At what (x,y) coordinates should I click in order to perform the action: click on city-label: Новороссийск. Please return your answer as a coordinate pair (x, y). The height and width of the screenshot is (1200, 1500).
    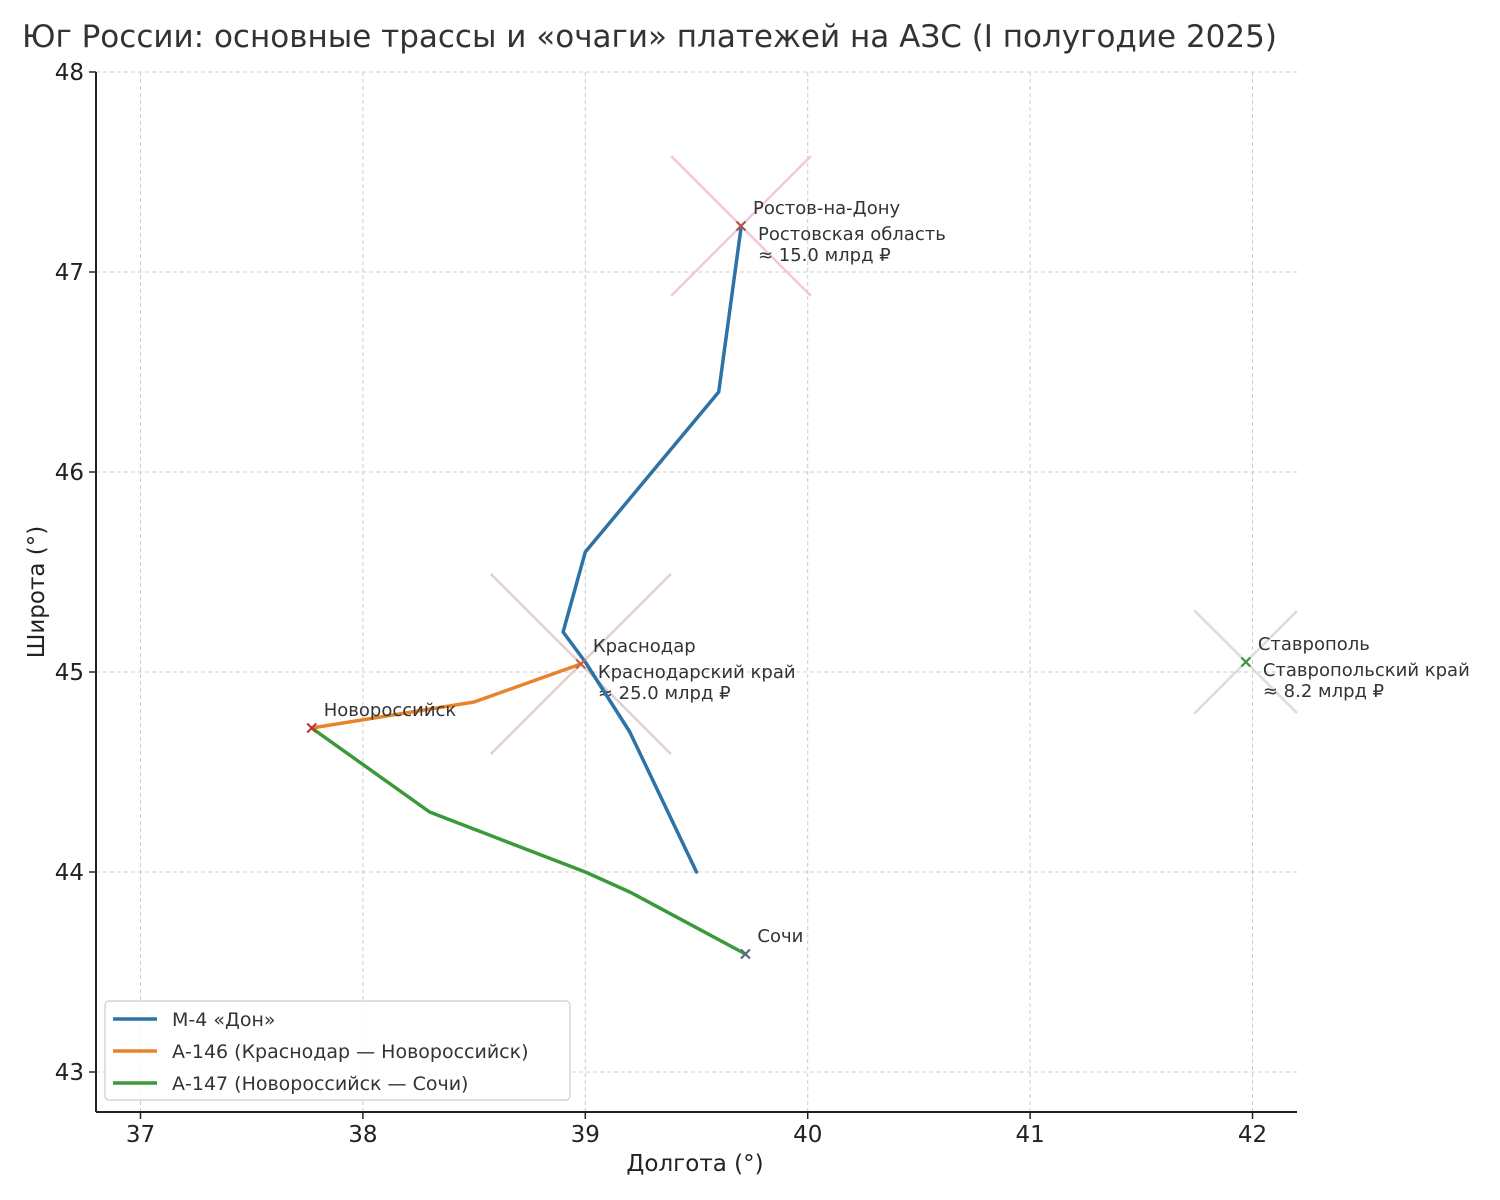
    Looking at the image, I should click on (390, 710).